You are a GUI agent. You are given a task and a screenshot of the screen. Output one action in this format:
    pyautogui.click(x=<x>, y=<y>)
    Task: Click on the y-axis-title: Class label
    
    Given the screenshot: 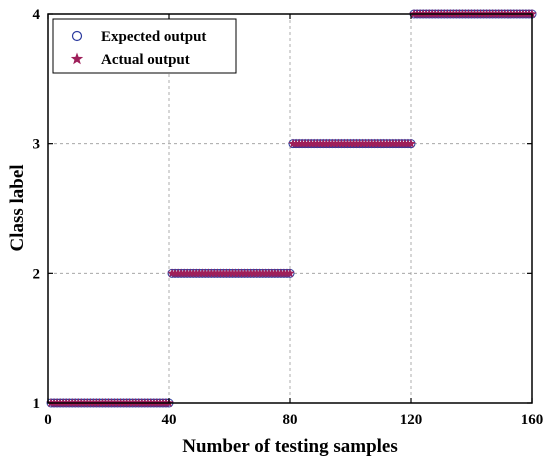 What is the action you would take?
    pyautogui.click(x=17, y=207)
    